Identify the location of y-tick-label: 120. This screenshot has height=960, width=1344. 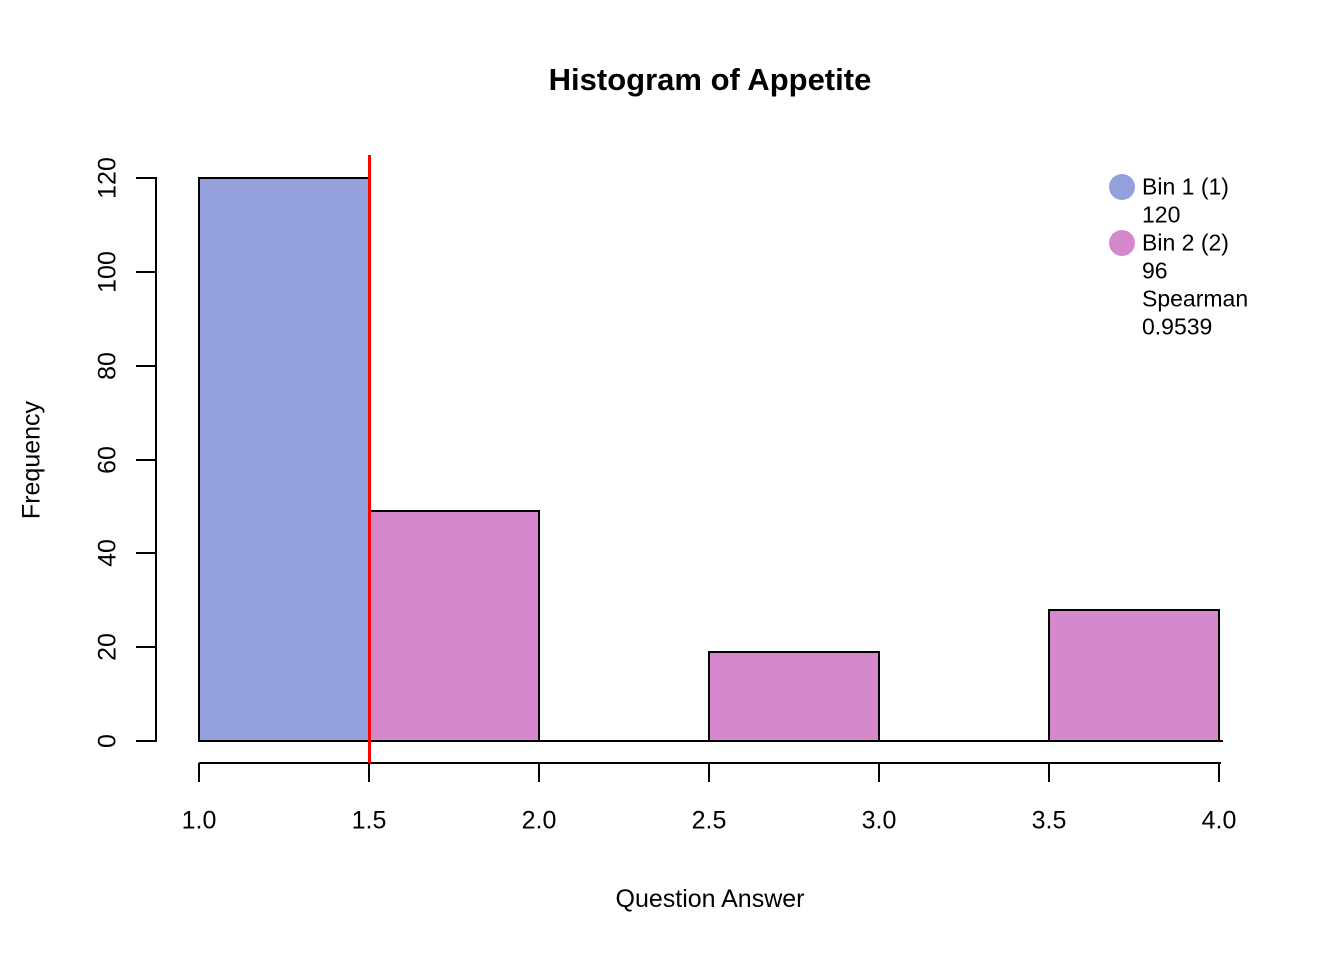
(107, 178).